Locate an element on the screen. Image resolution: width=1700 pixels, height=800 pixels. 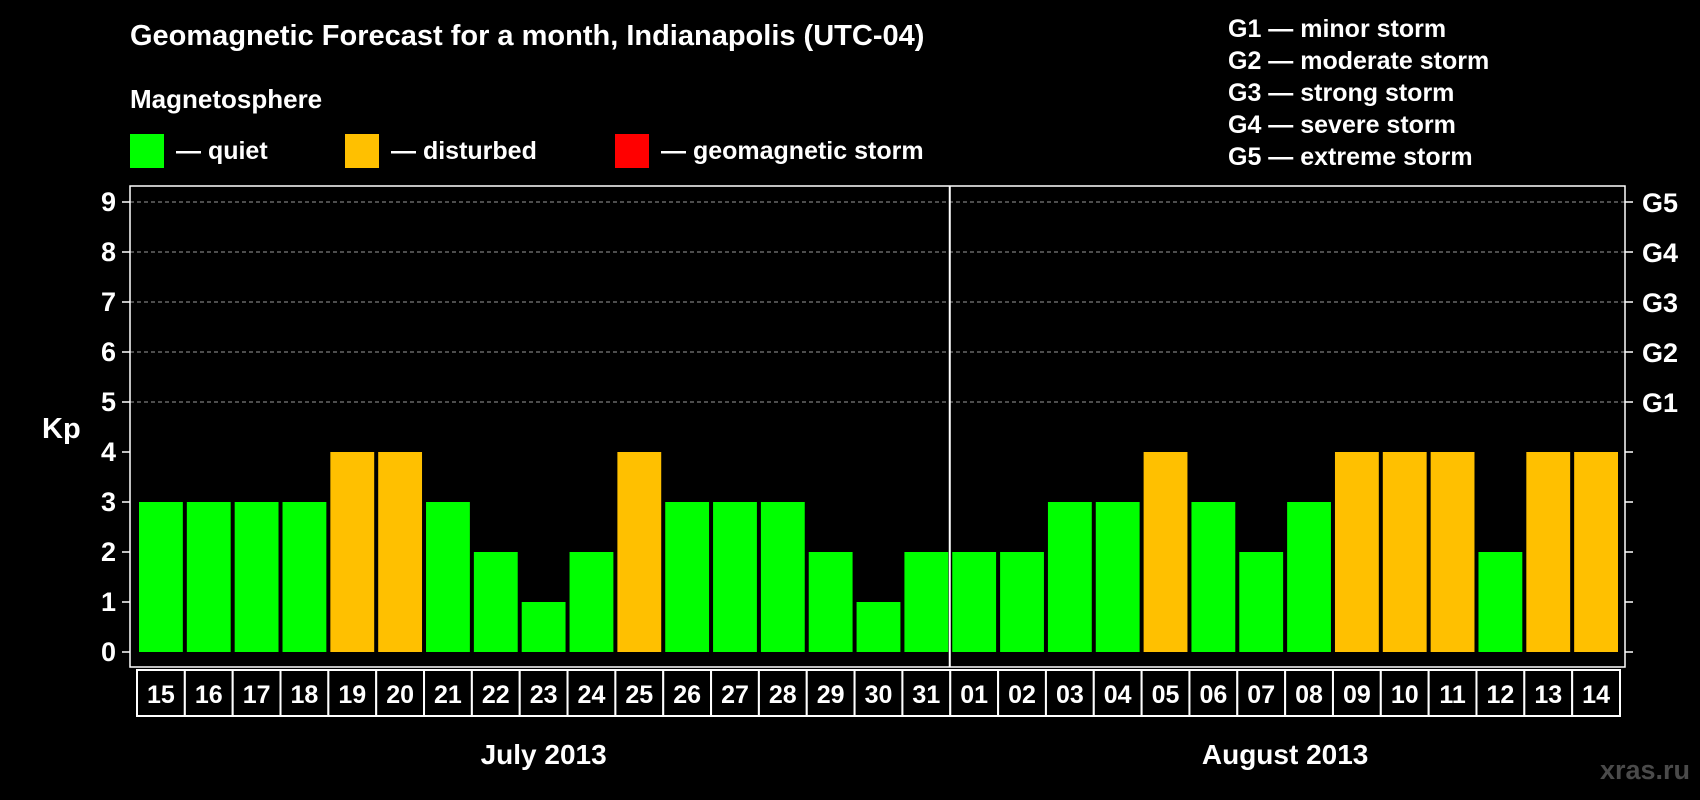
right-axis-label-g4: G4 is located at coordinates (1660, 253).